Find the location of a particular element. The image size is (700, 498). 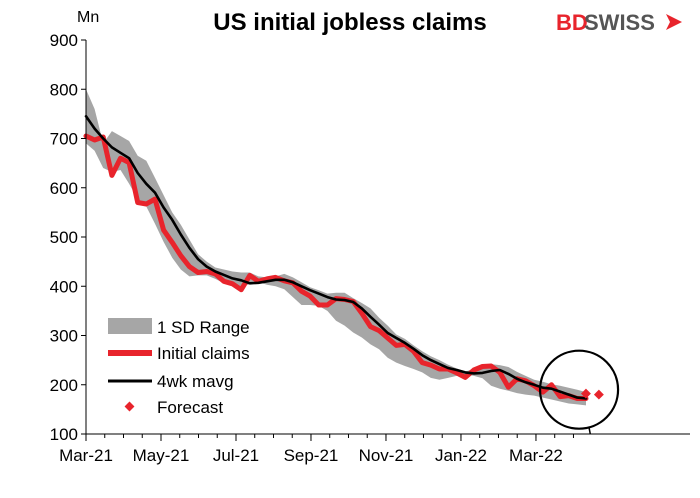

legend-label-range: 1 SD Range is located at coordinates (203, 327).